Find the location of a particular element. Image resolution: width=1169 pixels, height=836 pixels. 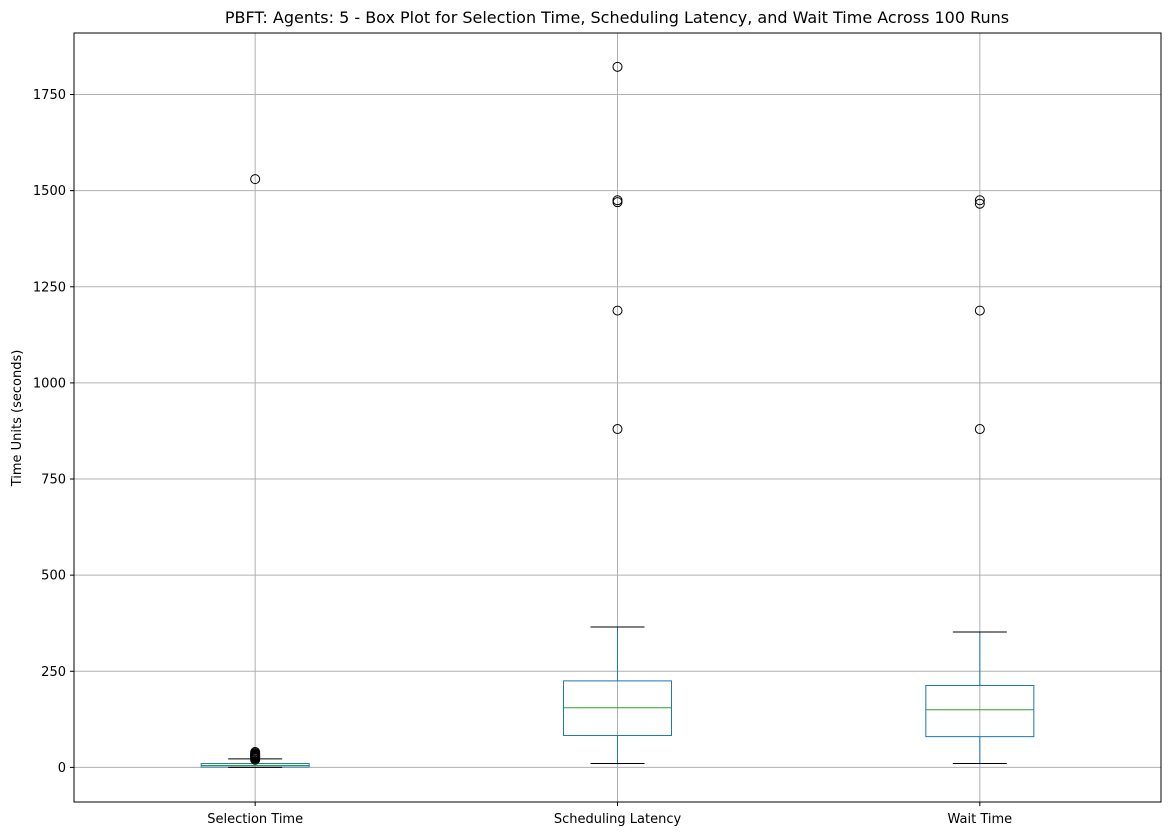

y-tick-label: 750 is located at coordinates (53, 480).